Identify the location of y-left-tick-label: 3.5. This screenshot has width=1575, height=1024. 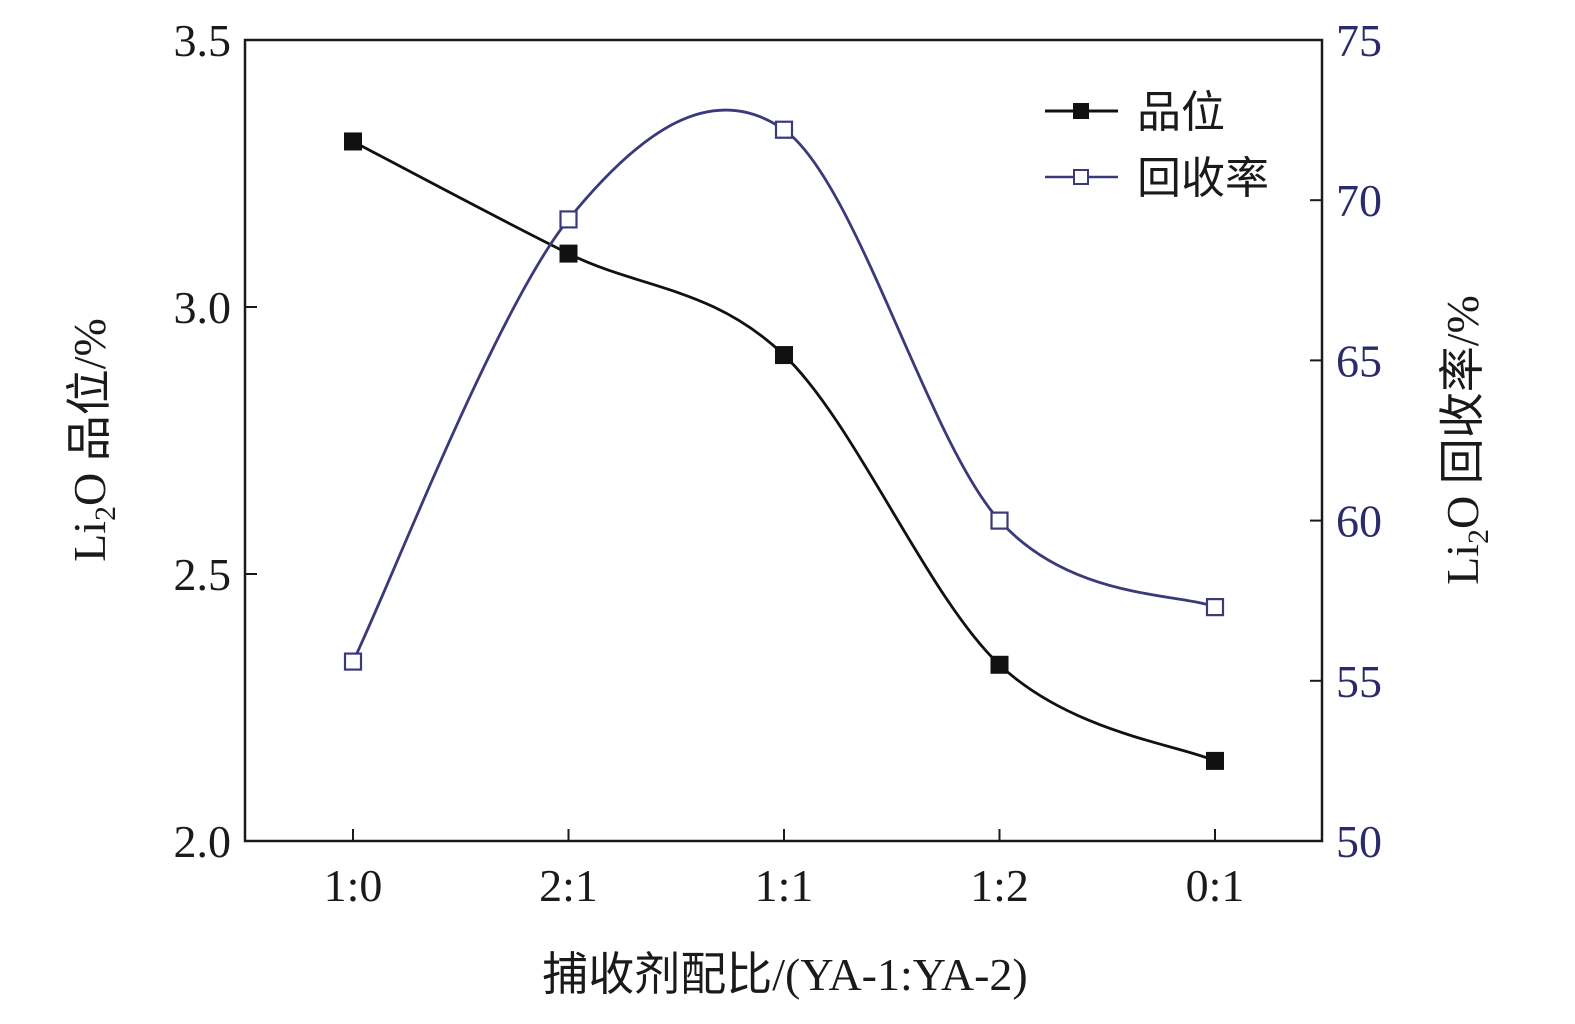
(203, 40).